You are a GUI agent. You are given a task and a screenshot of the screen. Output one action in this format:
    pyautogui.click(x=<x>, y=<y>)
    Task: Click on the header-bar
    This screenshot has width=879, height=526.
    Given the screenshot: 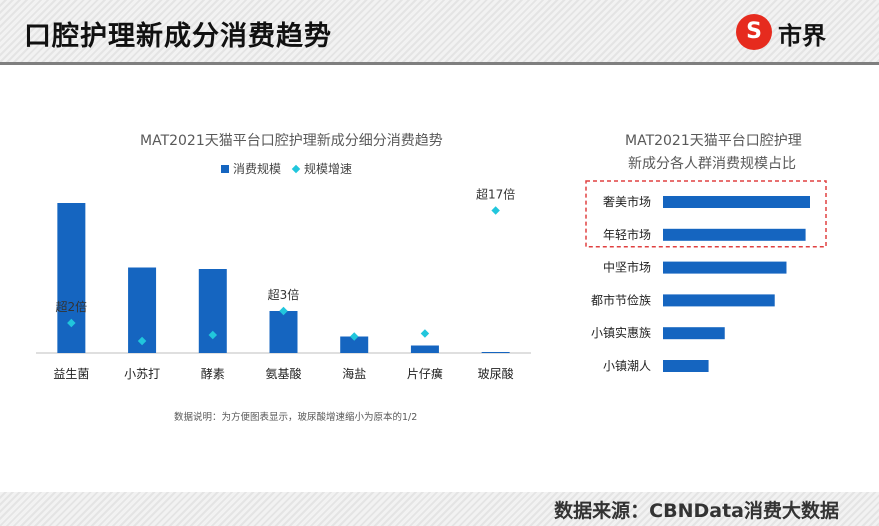 What is the action you would take?
    pyautogui.click(x=439, y=32)
    